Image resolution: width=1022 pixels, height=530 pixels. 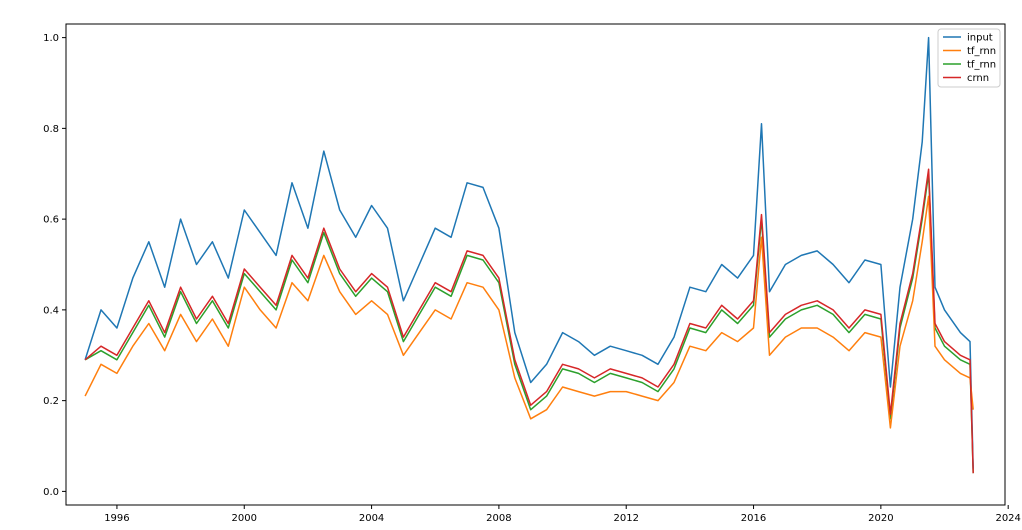 I want to click on x-tick-label: 2020, so click(x=880, y=518).